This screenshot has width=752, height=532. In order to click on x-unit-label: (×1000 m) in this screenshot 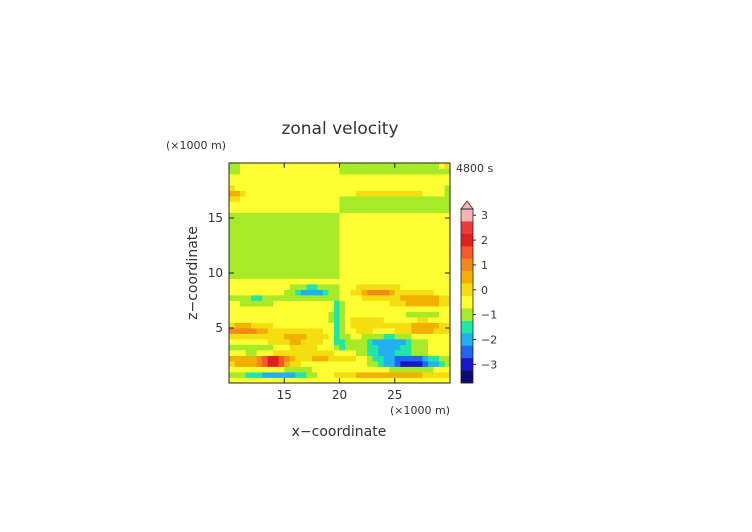, I will do `click(420, 410)`.